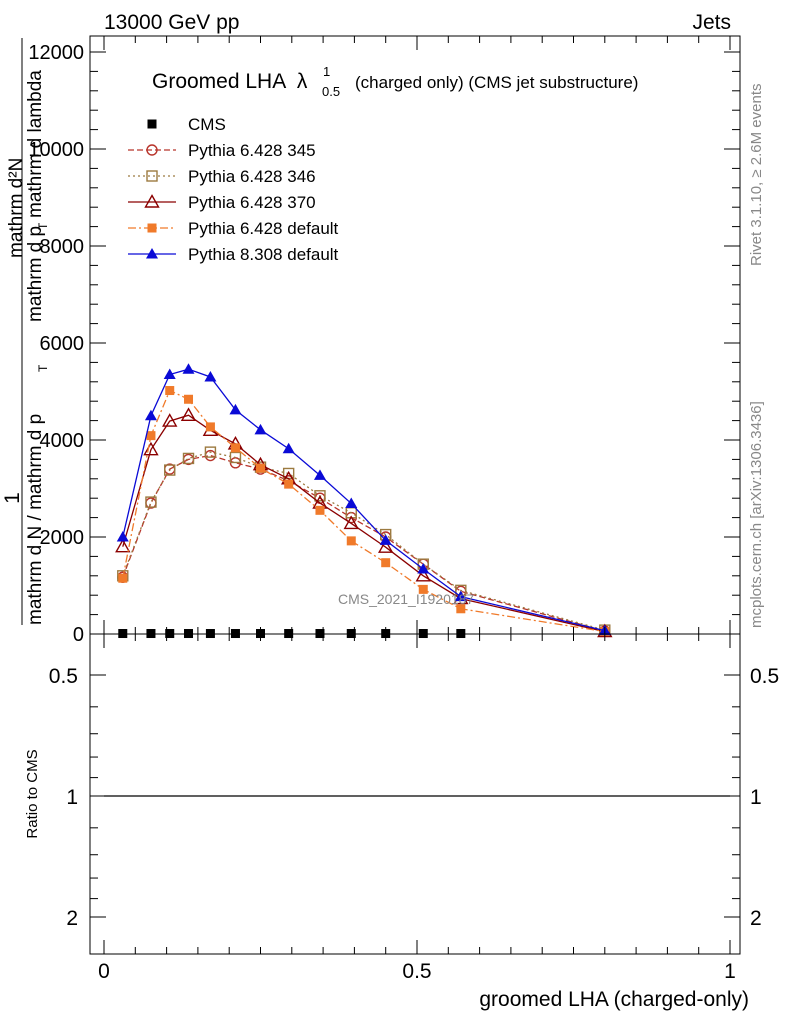 This screenshot has height=1024, width=786. I want to click on analysis-watermark: CMS_2021_I1920187, so click(406, 599).